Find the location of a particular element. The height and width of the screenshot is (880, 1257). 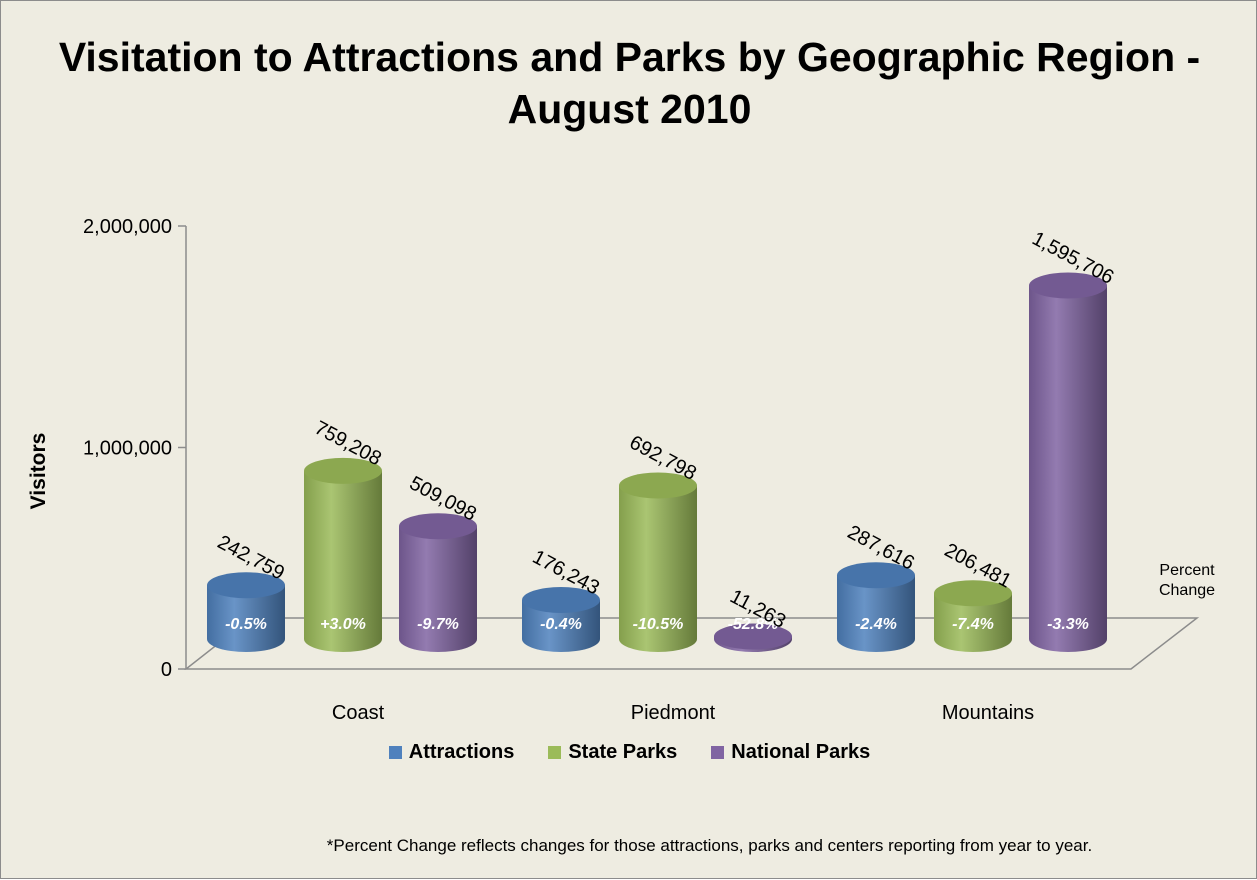

pct-label: -0.5% is located at coordinates (246, 624).